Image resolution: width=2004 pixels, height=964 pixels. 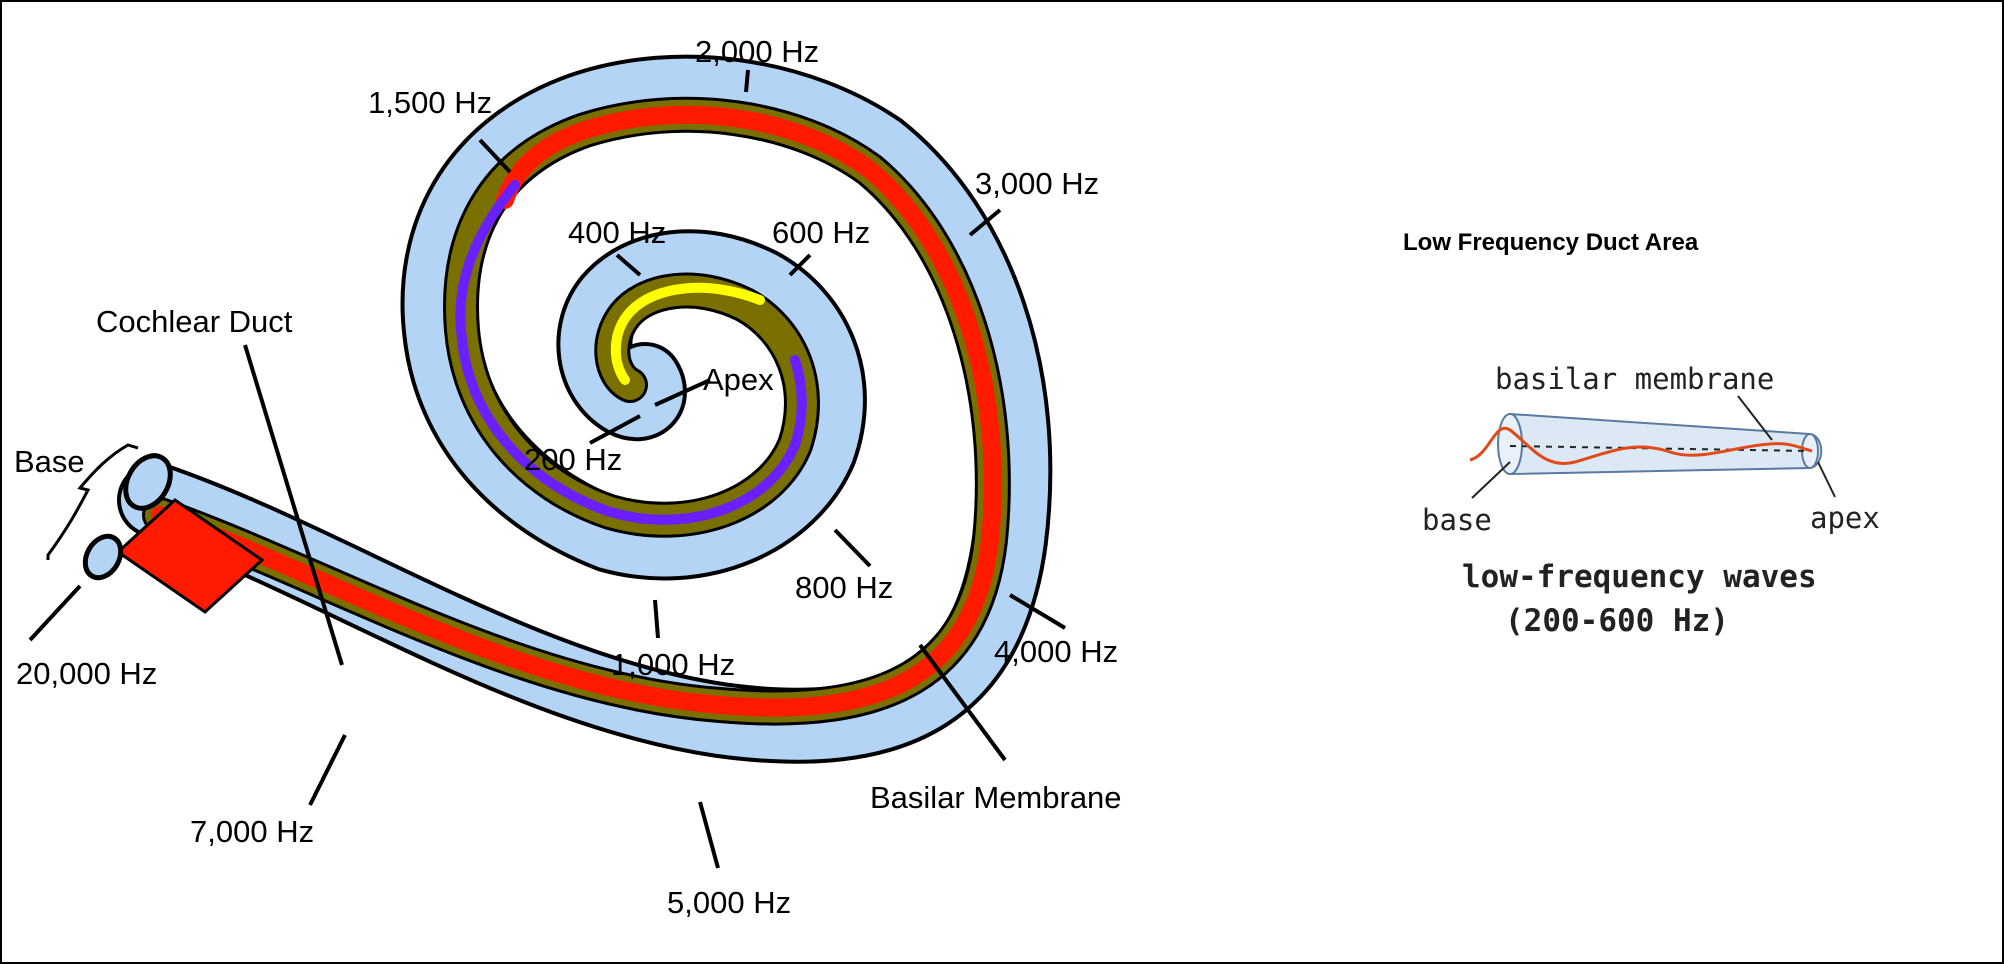 What do you see at coordinates (1457, 520) in the screenshot?
I see `inset-label-base: base` at bounding box center [1457, 520].